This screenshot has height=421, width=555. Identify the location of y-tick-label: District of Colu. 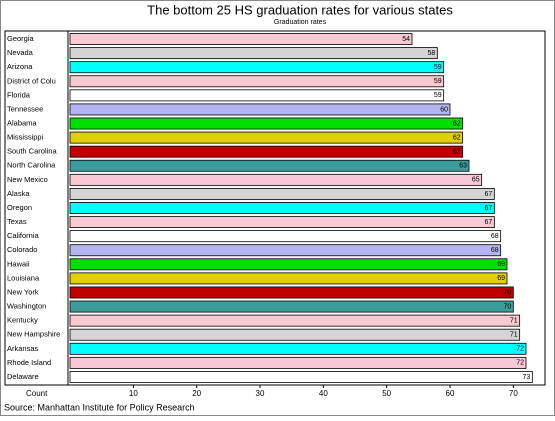
(31, 80).